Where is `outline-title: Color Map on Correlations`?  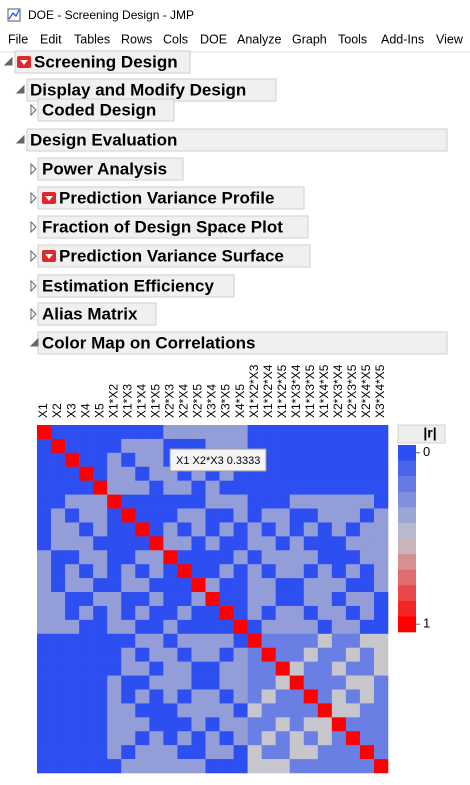 outline-title: Color Map on Correlations is located at coordinates (148, 342).